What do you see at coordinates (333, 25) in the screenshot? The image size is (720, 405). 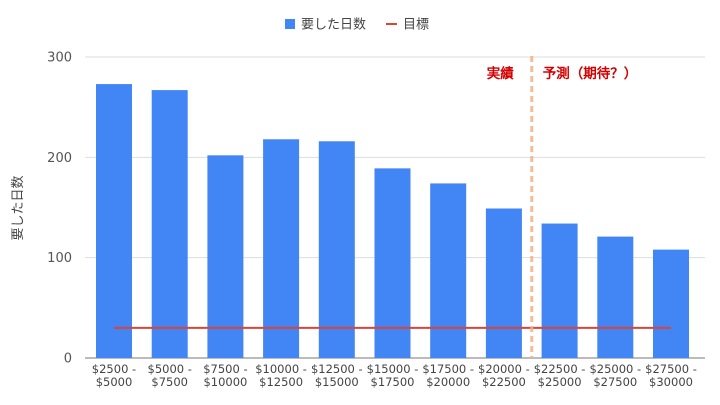 I see `legend-label-bars: 要した日数` at bounding box center [333, 25].